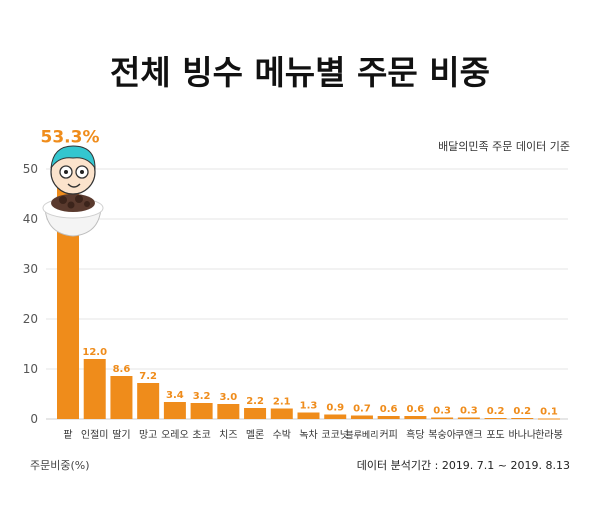  Describe the element at coordinates (308, 435) in the screenshot. I see `x-tick-label: 녹차` at that location.